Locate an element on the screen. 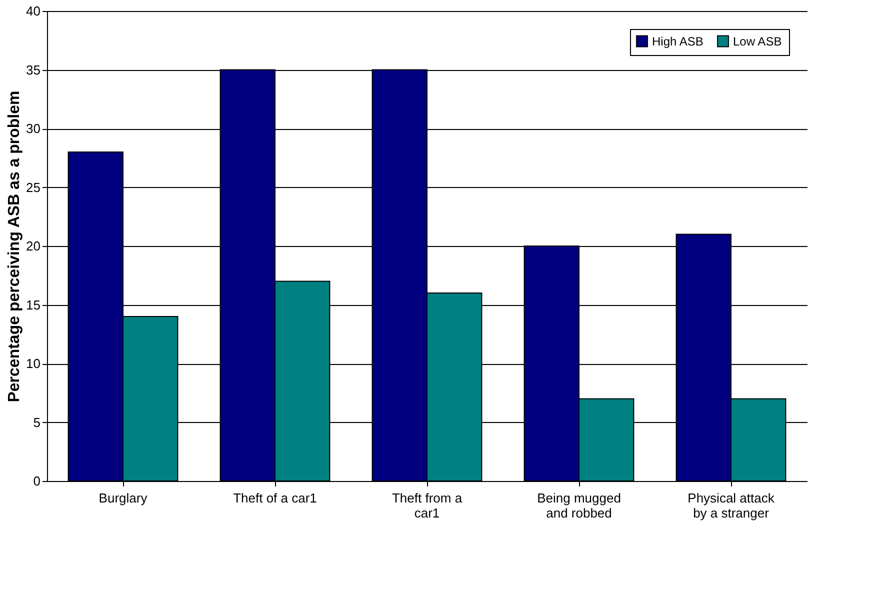 The width and height of the screenshot is (877, 590). x-tick-label: Theft of a car1 is located at coordinates (275, 498).